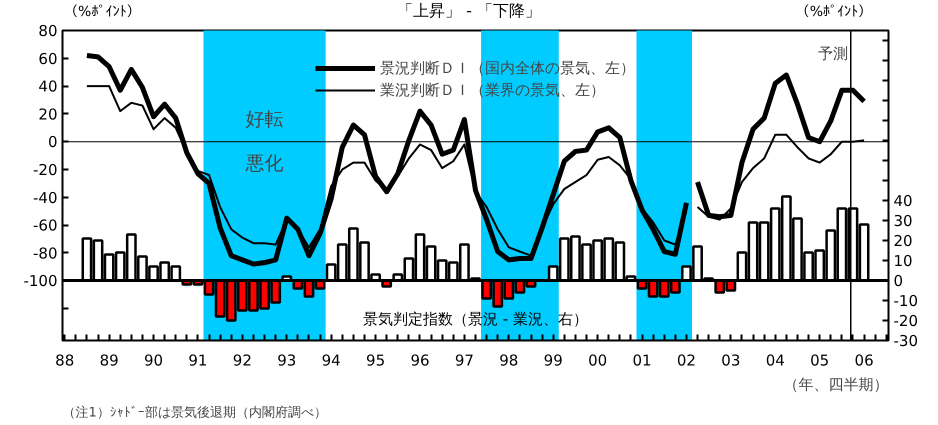 This screenshot has height=425, width=938. Describe the element at coordinates (508, 361) in the screenshot. I see `x-tick-label: 98` at that location.